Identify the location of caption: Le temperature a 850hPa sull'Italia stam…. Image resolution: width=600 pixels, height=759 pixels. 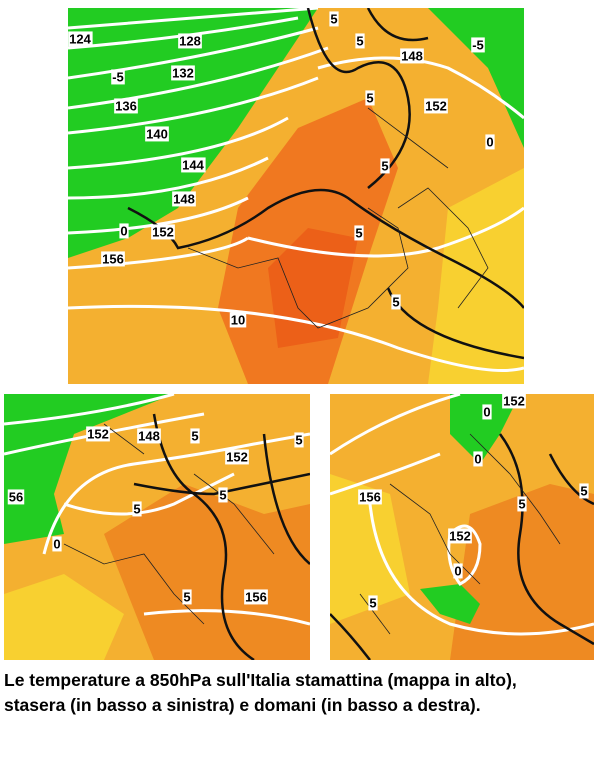
(260, 692).